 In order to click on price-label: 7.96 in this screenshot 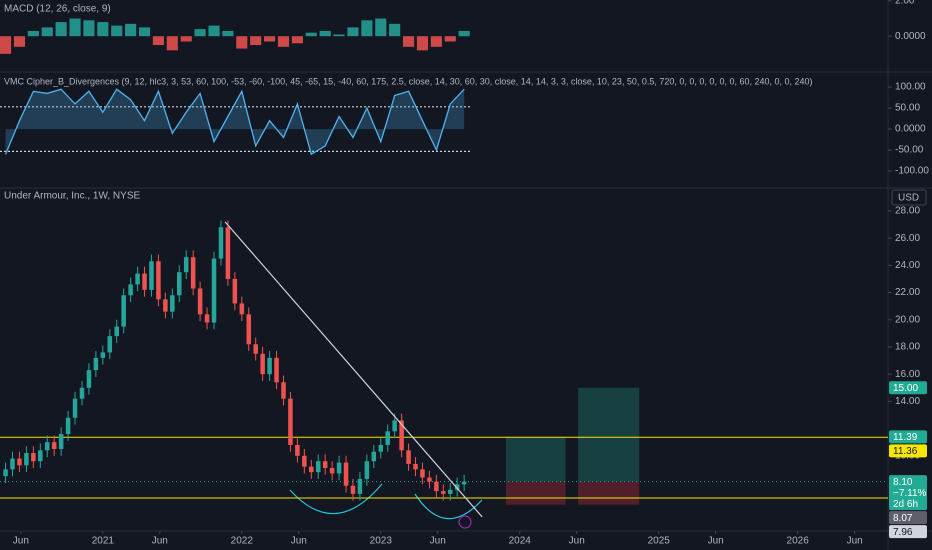, I will do `click(903, 532)`.